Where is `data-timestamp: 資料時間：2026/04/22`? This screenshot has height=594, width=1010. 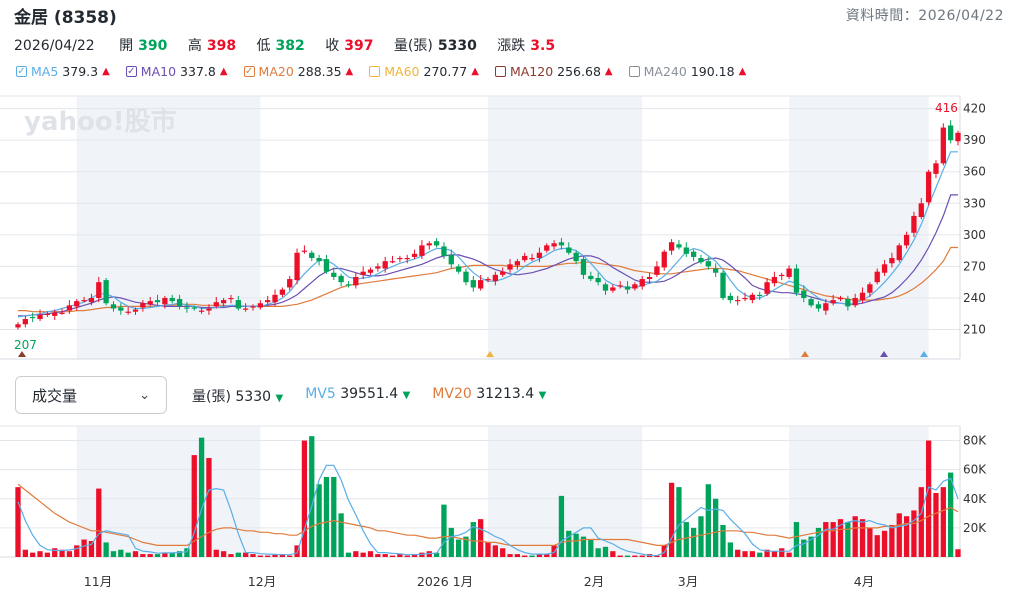 data-timestamp: 資料時間：2026/04/22 is located at coordinates (924, 16).